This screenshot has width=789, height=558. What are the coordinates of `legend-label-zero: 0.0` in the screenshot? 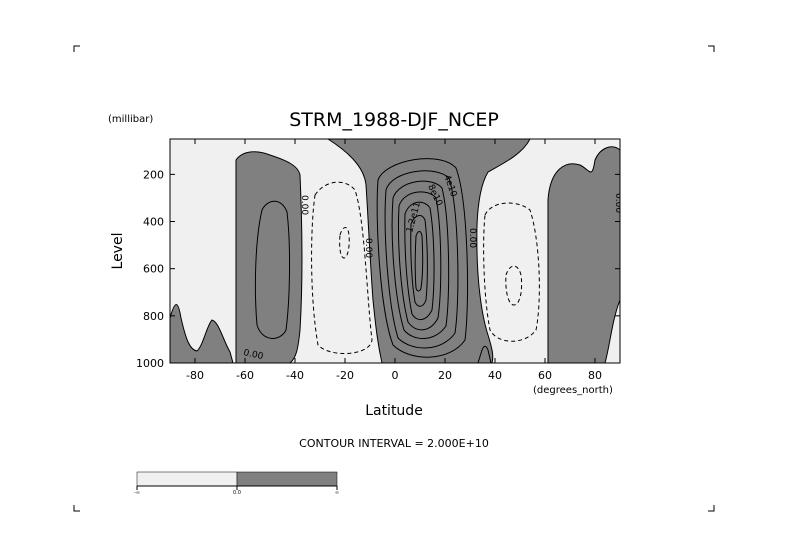 It's located at (237, 493).